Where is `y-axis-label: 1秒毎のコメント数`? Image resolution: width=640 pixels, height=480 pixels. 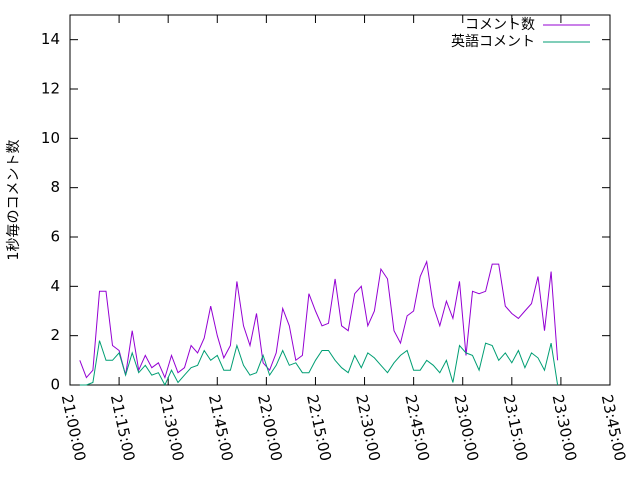
y-axis-label: 1秒毎のコメント数 is located at coordinates (14, 200).